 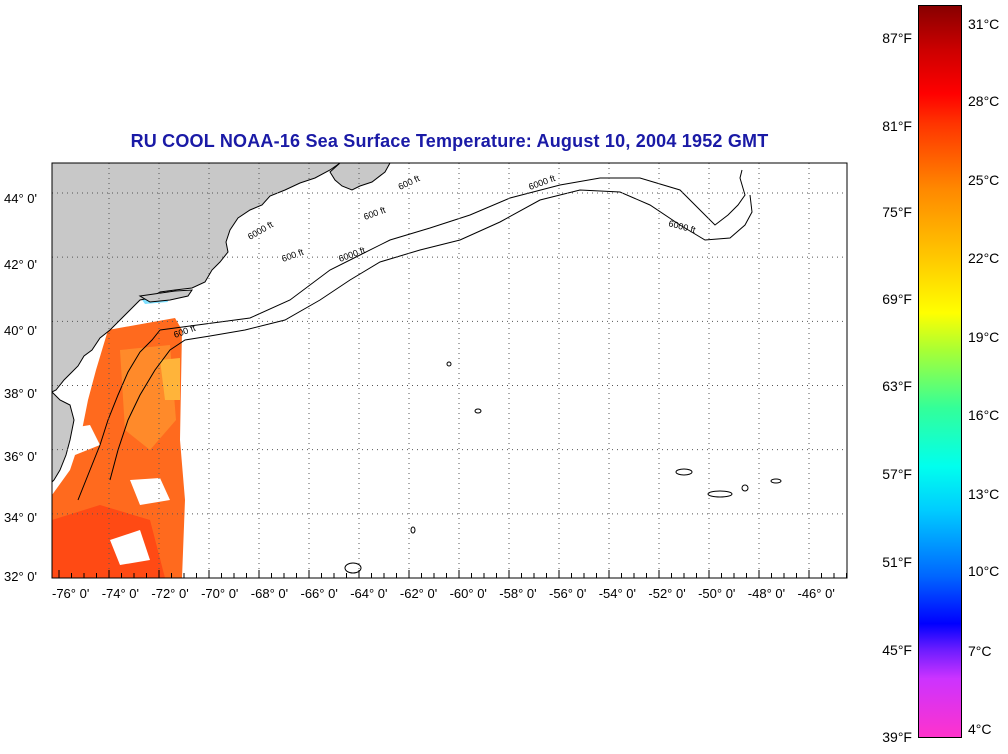 I want to click on latitude-label: 36° 0', so click(x=20, y=456).